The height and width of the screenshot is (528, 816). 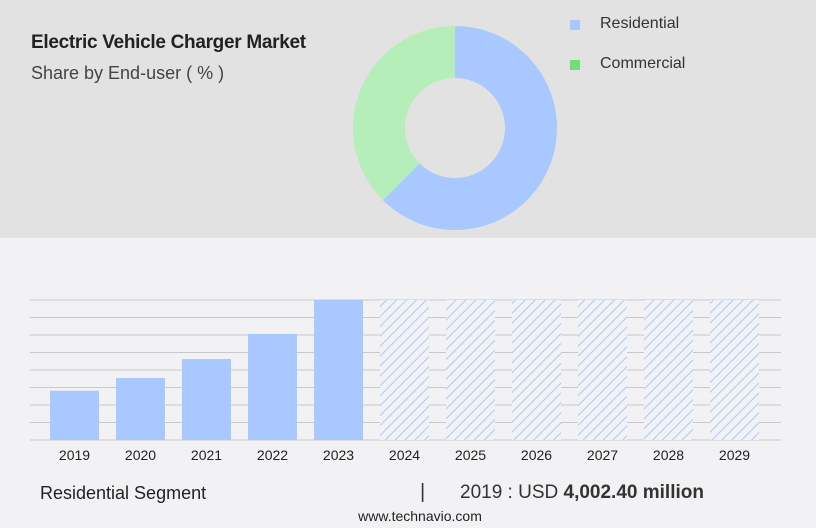 I want to click on bar-2026, so click(x=536, y=370).